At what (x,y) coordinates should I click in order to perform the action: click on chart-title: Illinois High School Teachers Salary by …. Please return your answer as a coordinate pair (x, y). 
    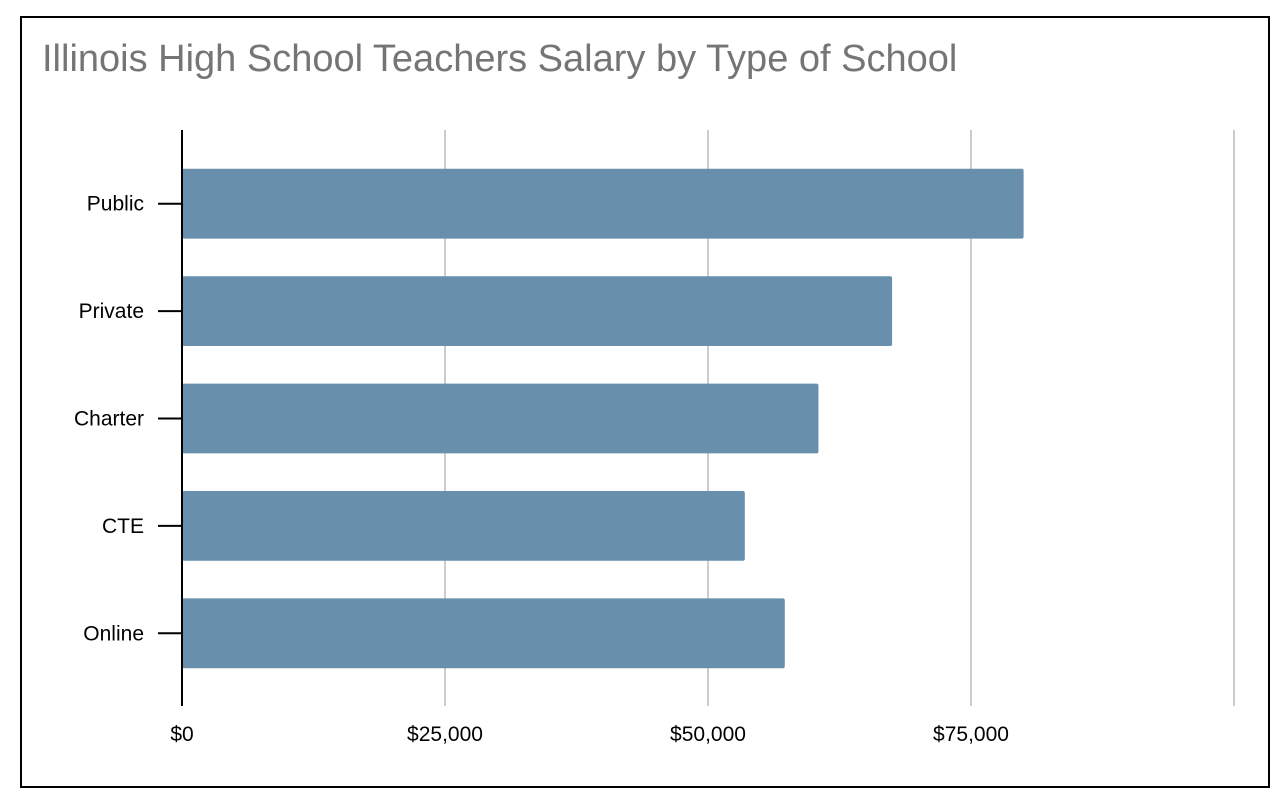
    Looking at the image, I should click on (500, 59).